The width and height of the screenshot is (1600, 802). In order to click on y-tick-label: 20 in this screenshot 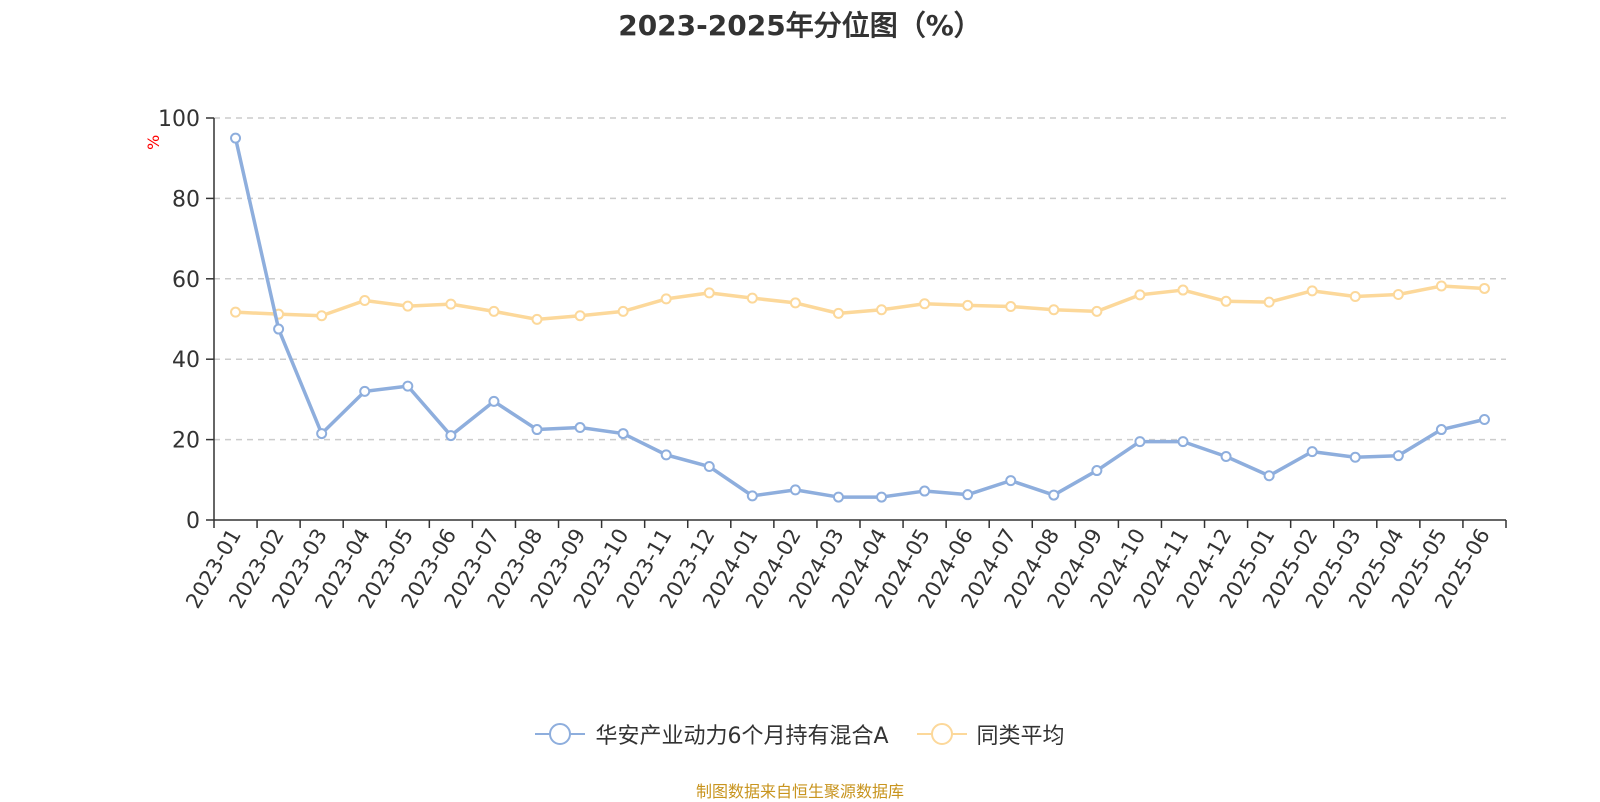, I will do `click(186, 441)`.